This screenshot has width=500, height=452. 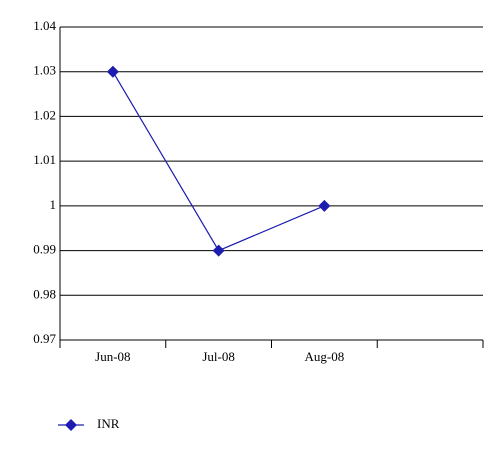 What do you see at coordinates (44, 159) in the screenshot?
I see `y-tick-label: 1.01` at bounding box center [44, 159].